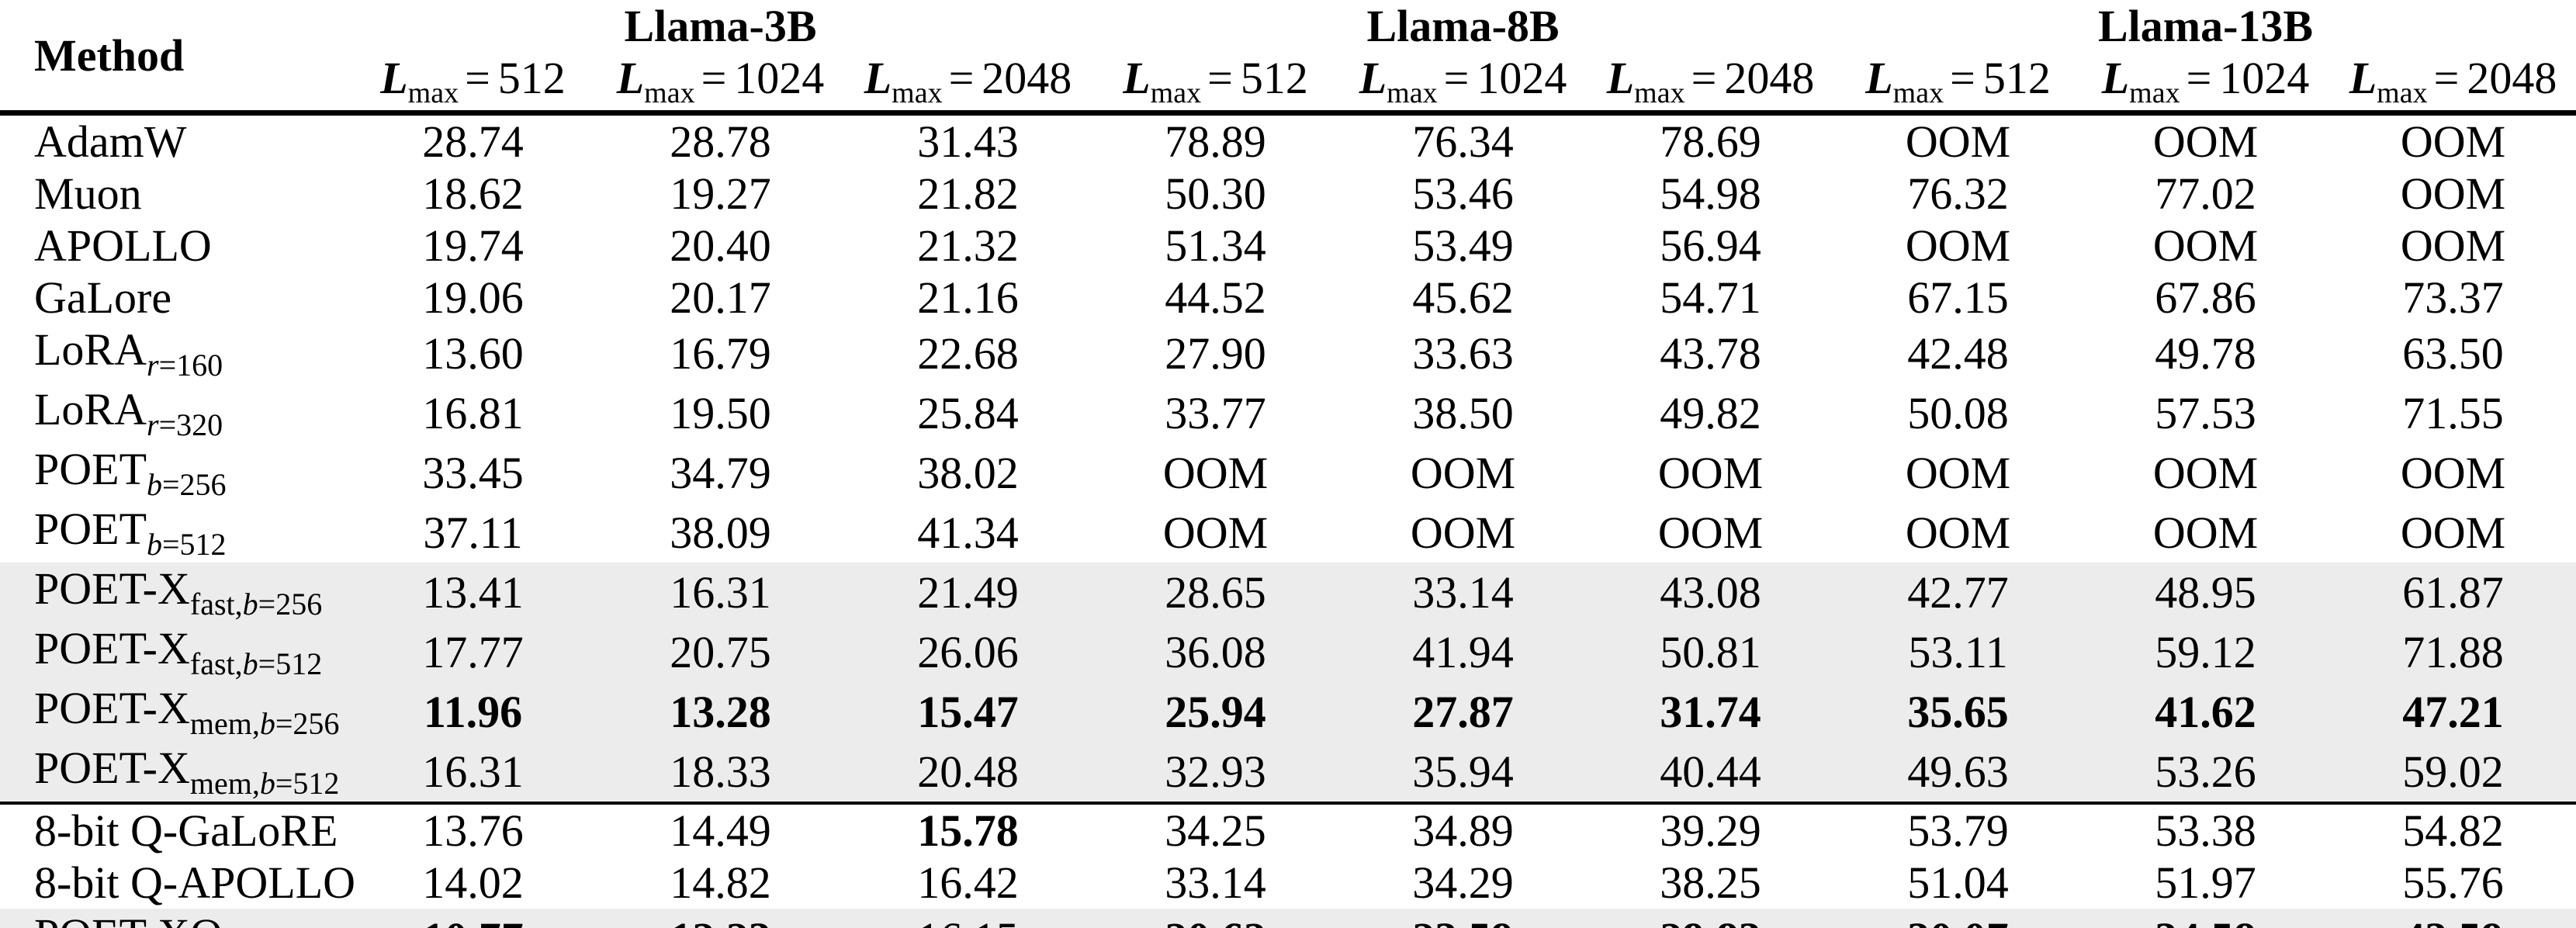 The image size is (2576, 928). Describe the element at coordinates (720, 919) in the screenshot. I see `value-cell: 12.23` at that location.